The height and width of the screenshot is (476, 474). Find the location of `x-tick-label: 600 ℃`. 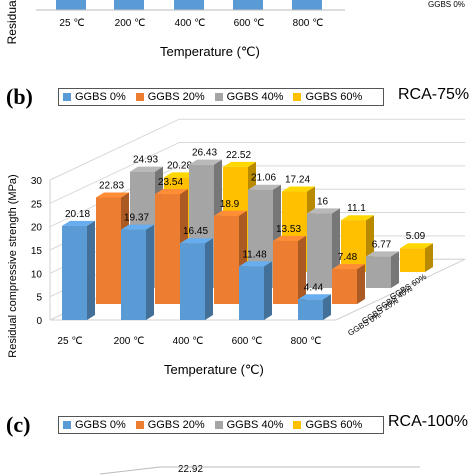

x-tick-label: 600 ℃ is located at coordinates (249, 23).